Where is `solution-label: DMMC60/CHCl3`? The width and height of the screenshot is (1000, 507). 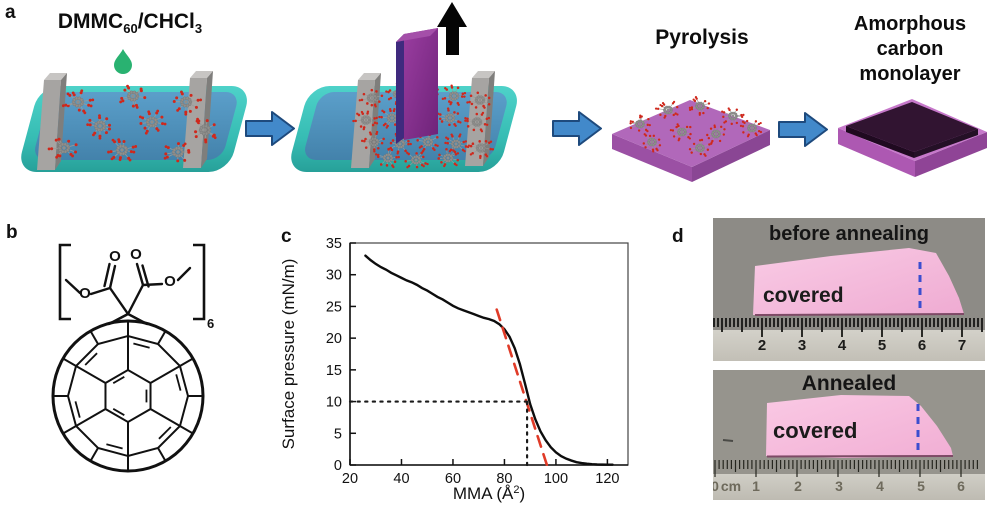
solution-label: DMMC60/CHCl3 is located at coordinates (130, 23).